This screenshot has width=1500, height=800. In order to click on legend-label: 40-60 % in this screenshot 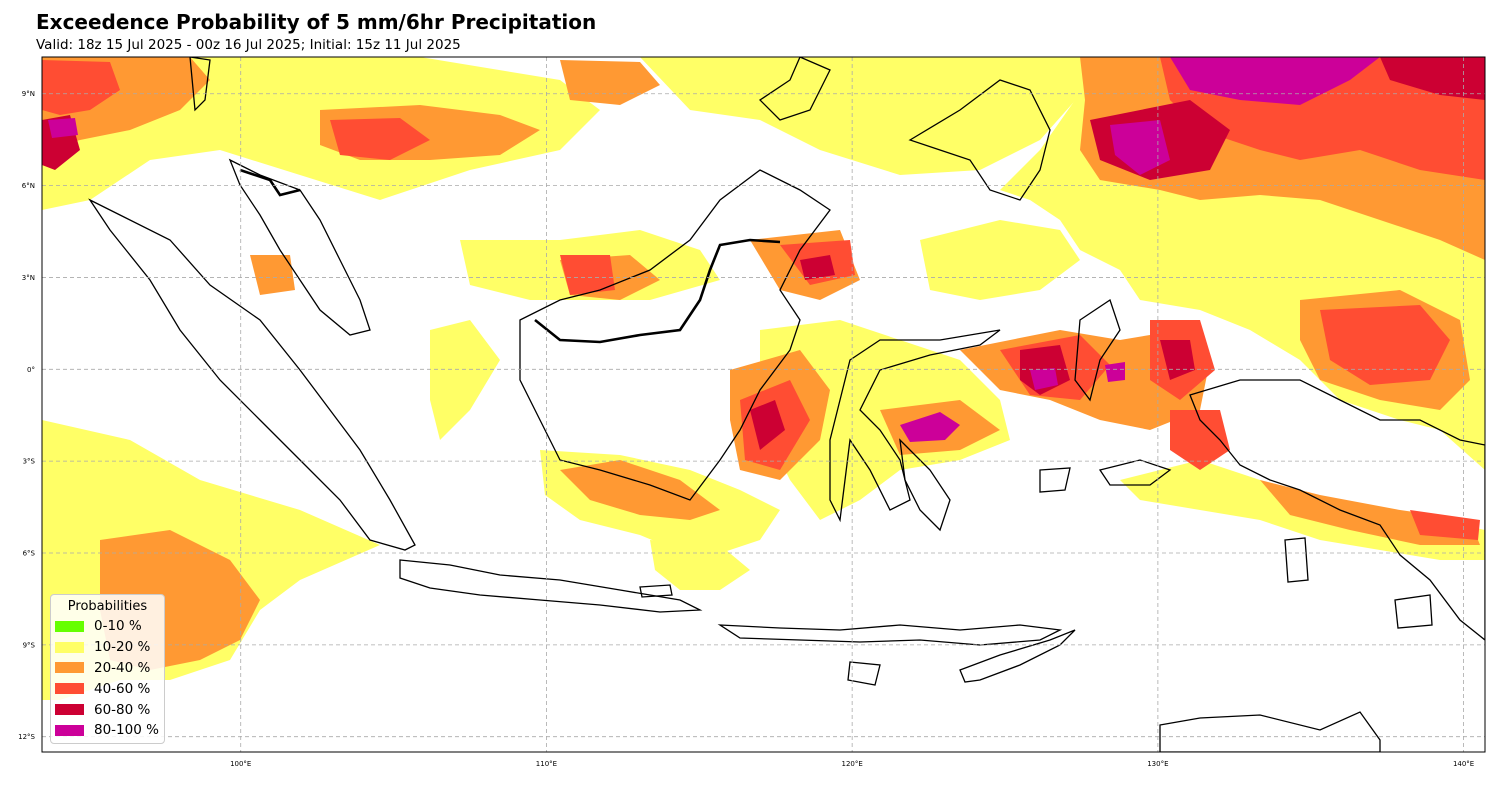, I will do `click(122, 688)`.